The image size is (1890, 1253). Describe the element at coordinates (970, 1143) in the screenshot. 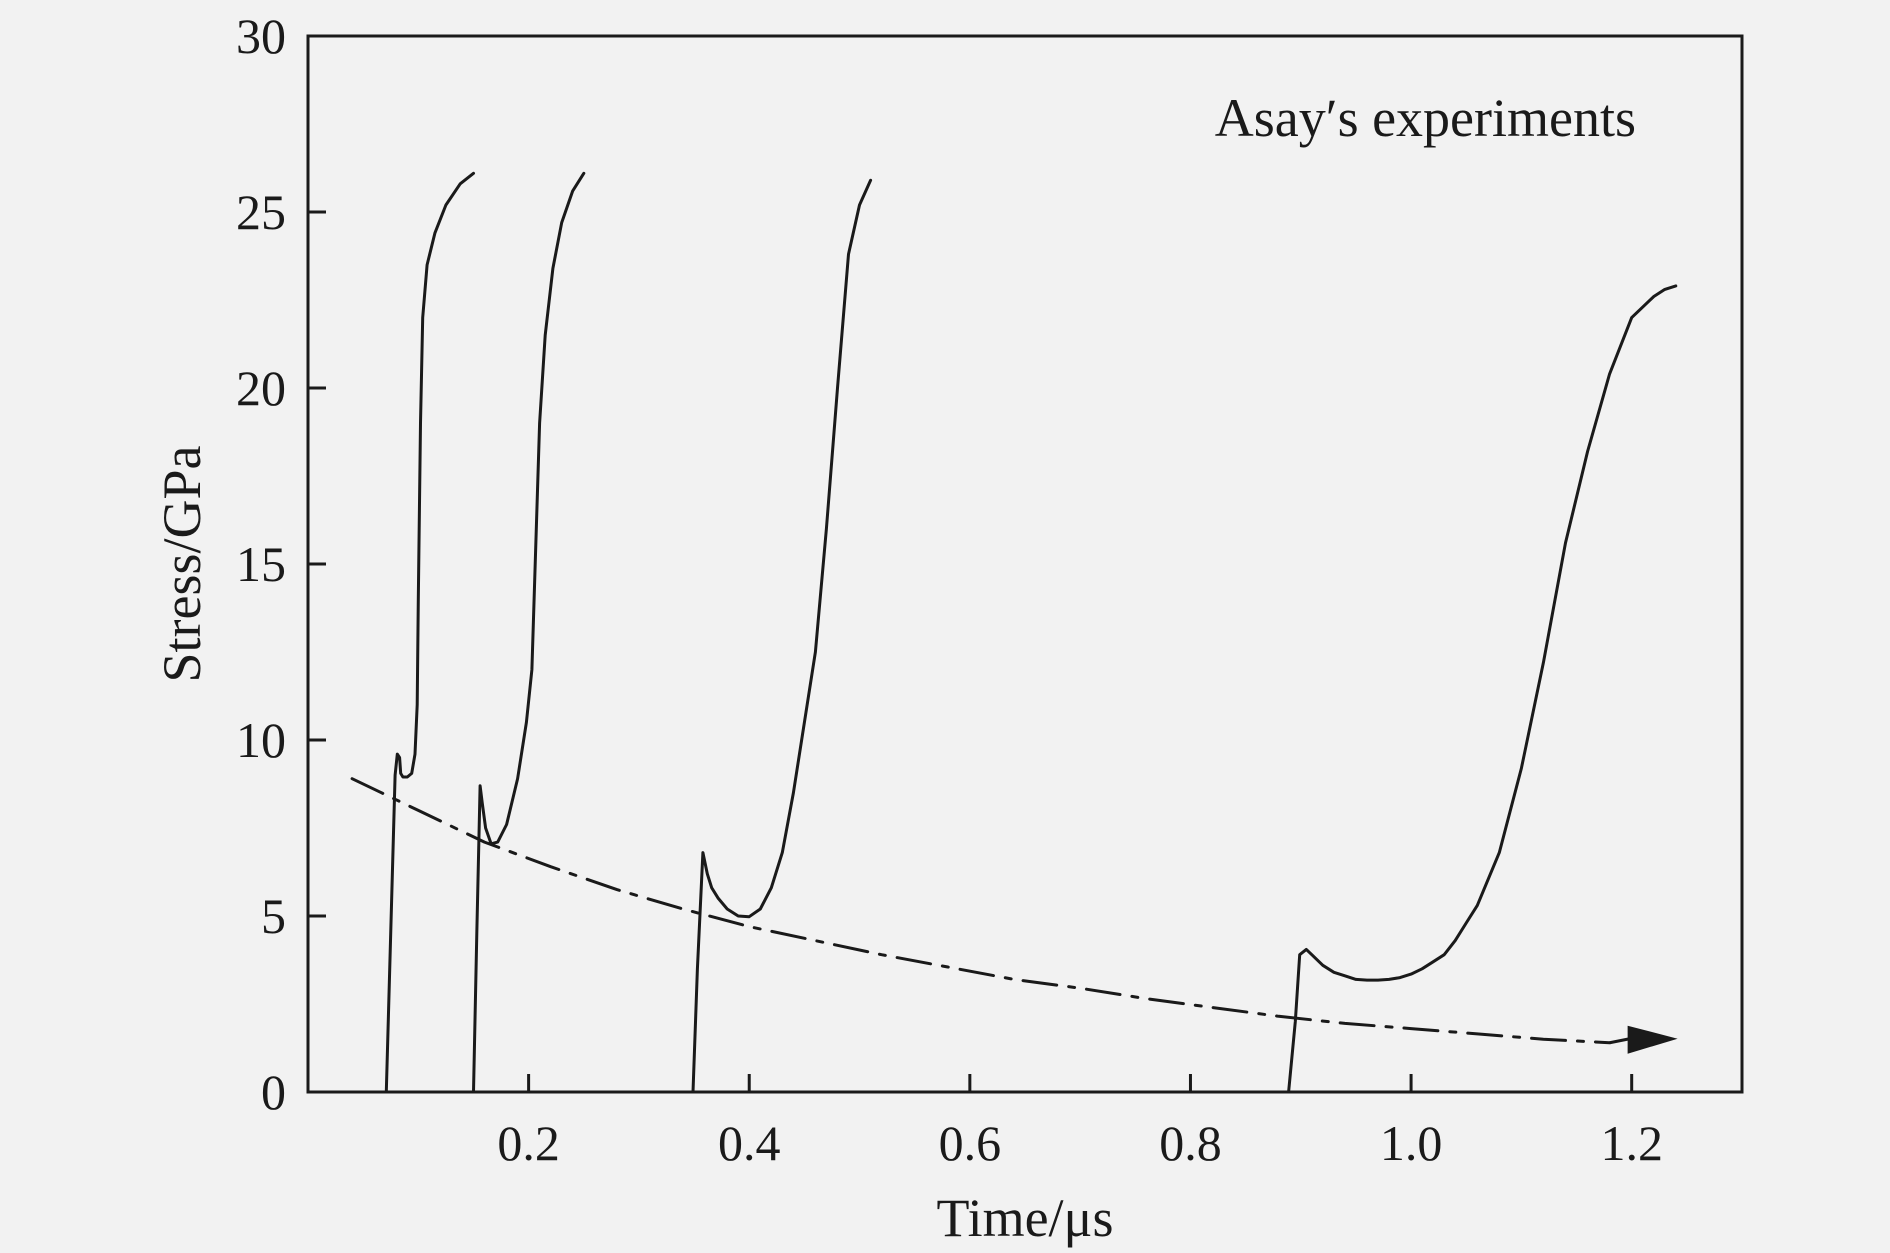

I see `x-tick-label: 0.6` at that location.